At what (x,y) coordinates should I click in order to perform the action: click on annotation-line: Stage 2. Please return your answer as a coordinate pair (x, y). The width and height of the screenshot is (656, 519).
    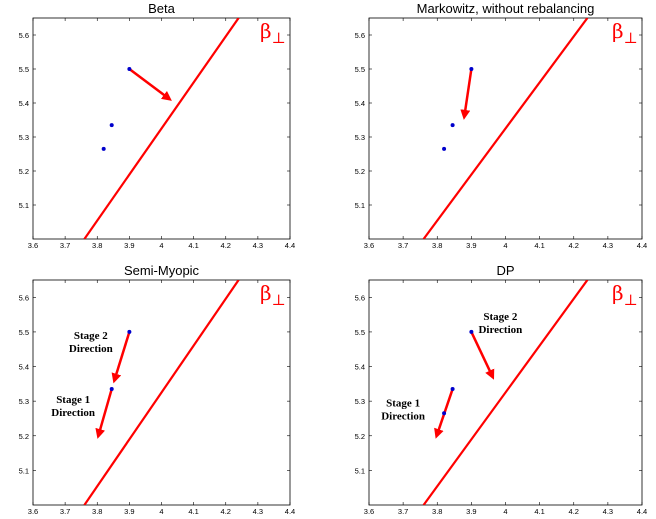
    Looking at the image, I should click on (91, 336).